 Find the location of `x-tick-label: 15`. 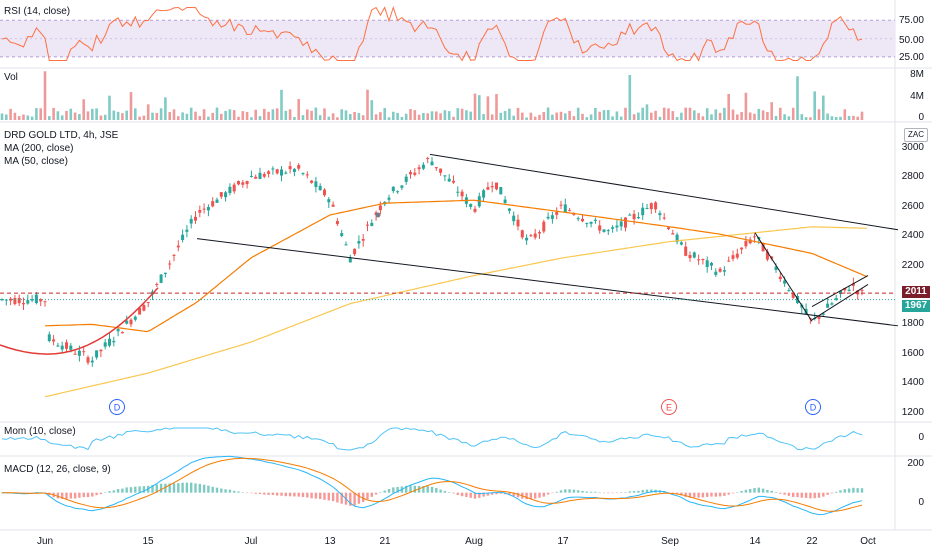

x-tick-label: 15 is located at coordinates (148, 541).